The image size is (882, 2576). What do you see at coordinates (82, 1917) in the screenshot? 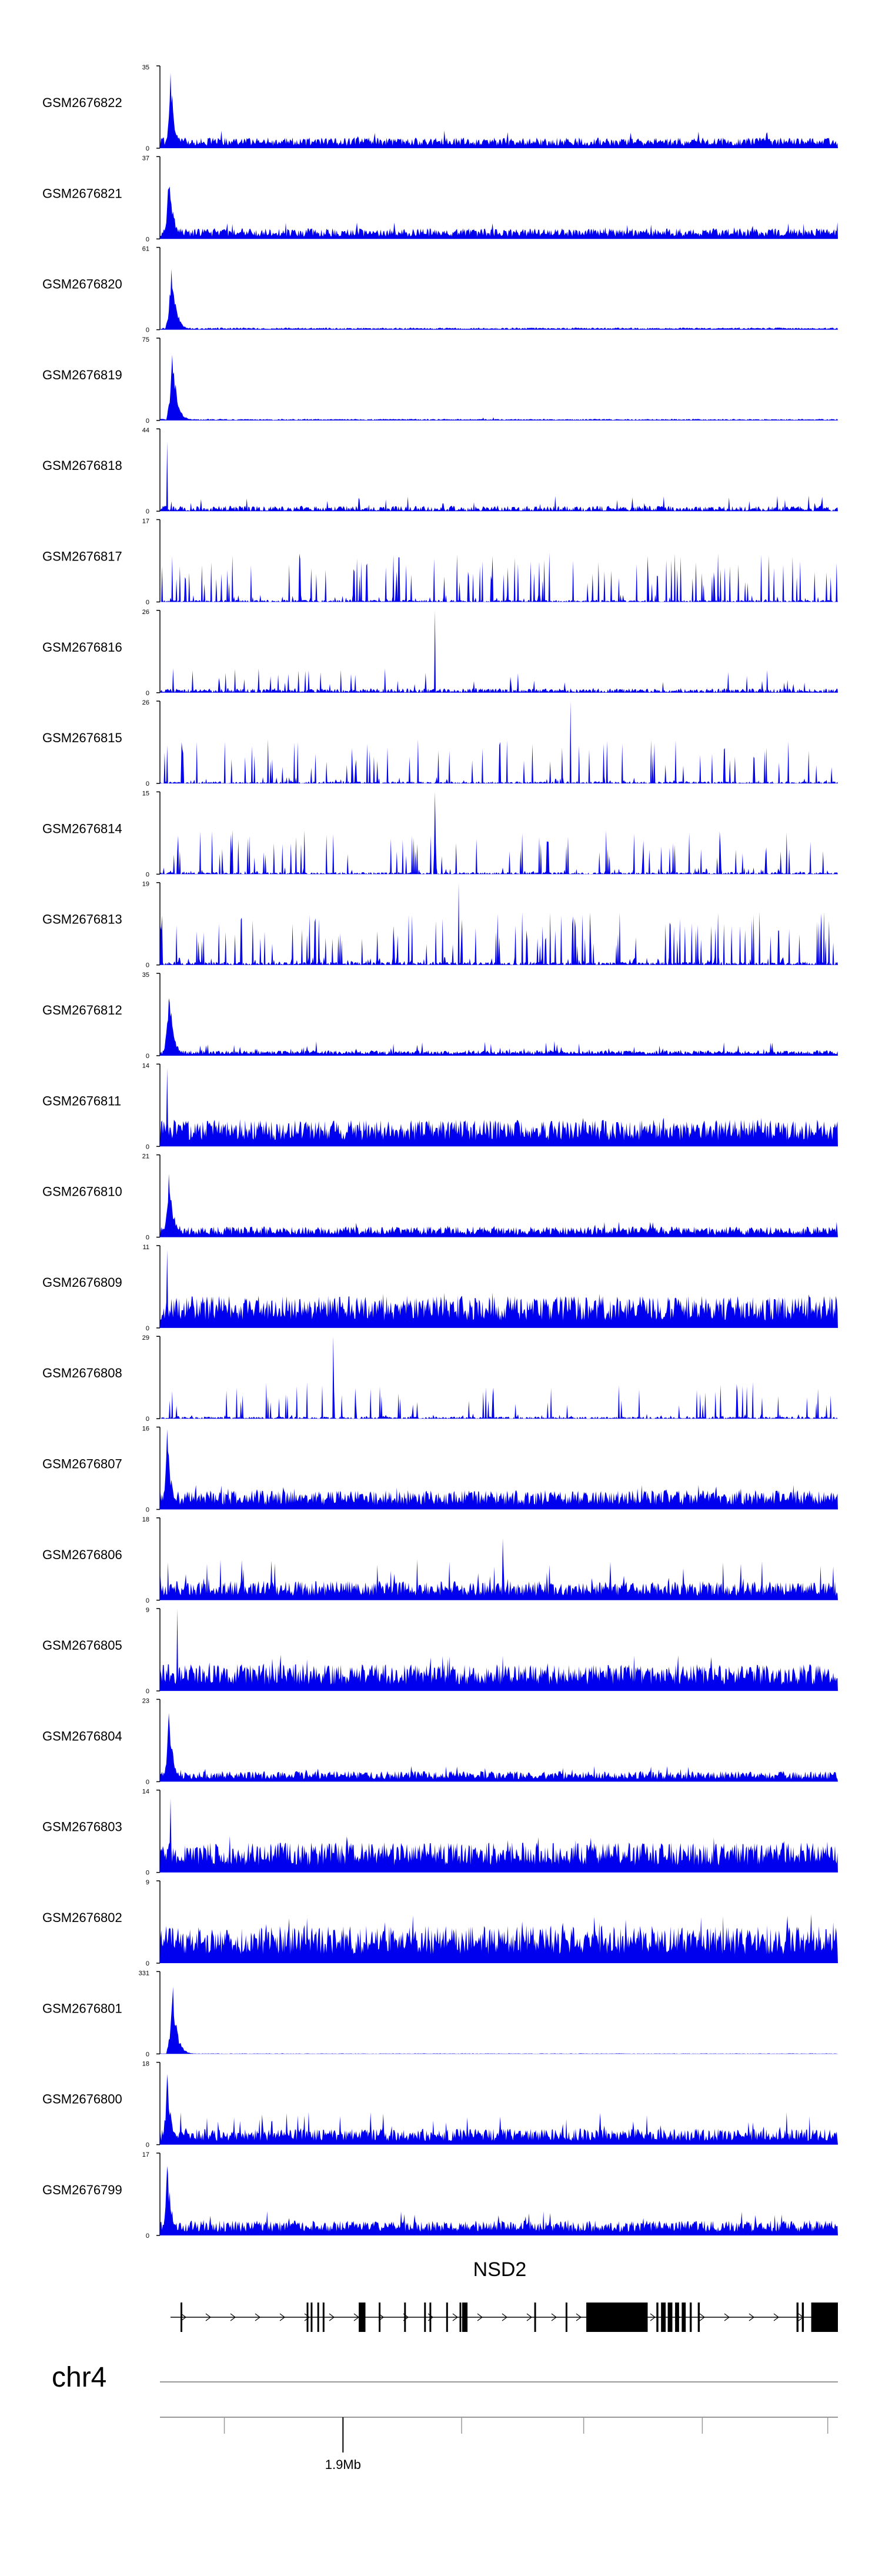
I see `track-label: GSM2676802` at bounding box center [82, 1917].